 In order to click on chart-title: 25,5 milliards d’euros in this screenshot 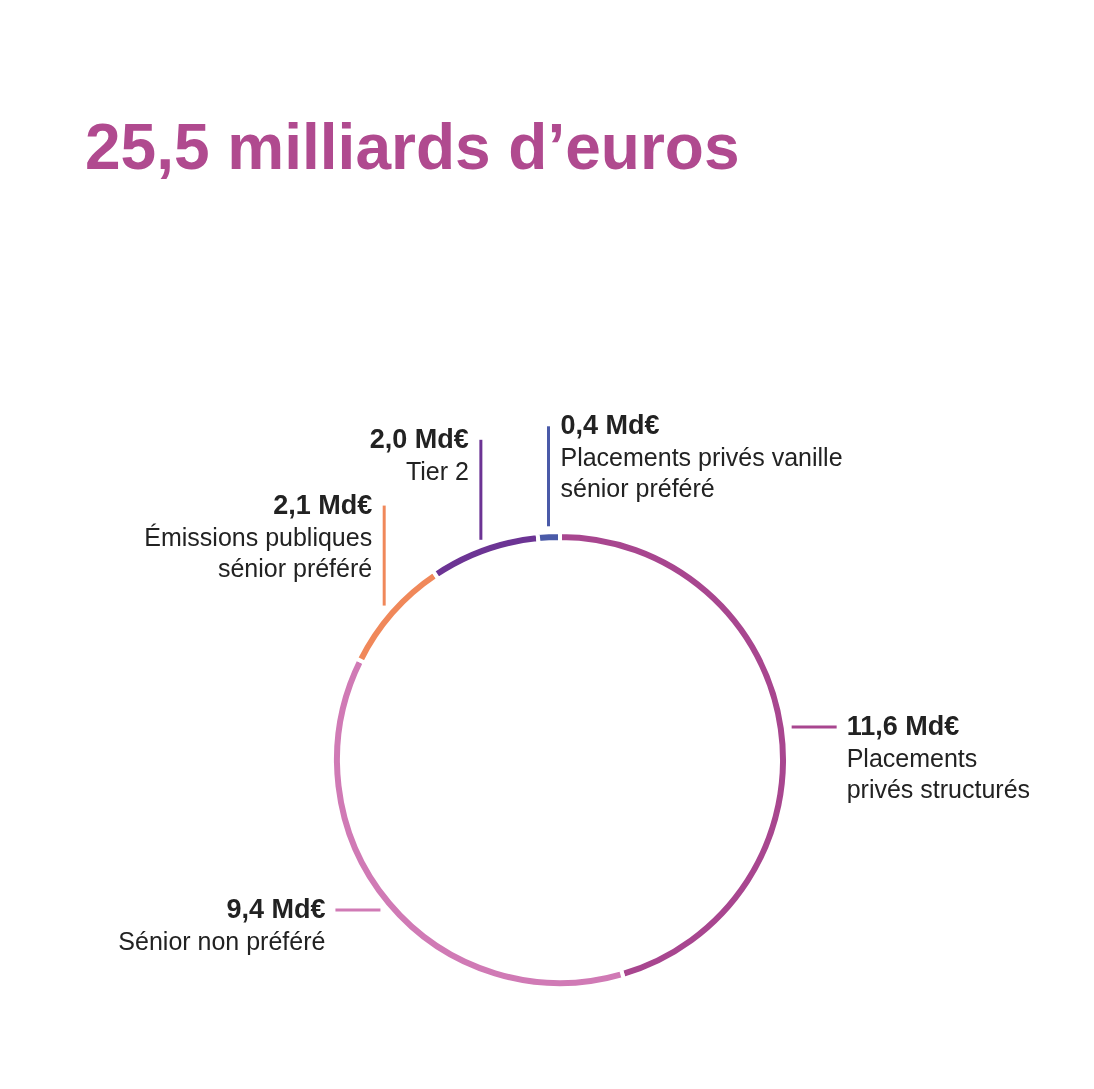, I will do `click(412, 147)`.